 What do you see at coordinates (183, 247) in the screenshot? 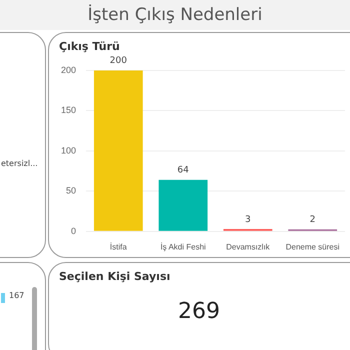
I see `x-tick-label: İş Akdi Feshi` at bounding box center [183, 247].